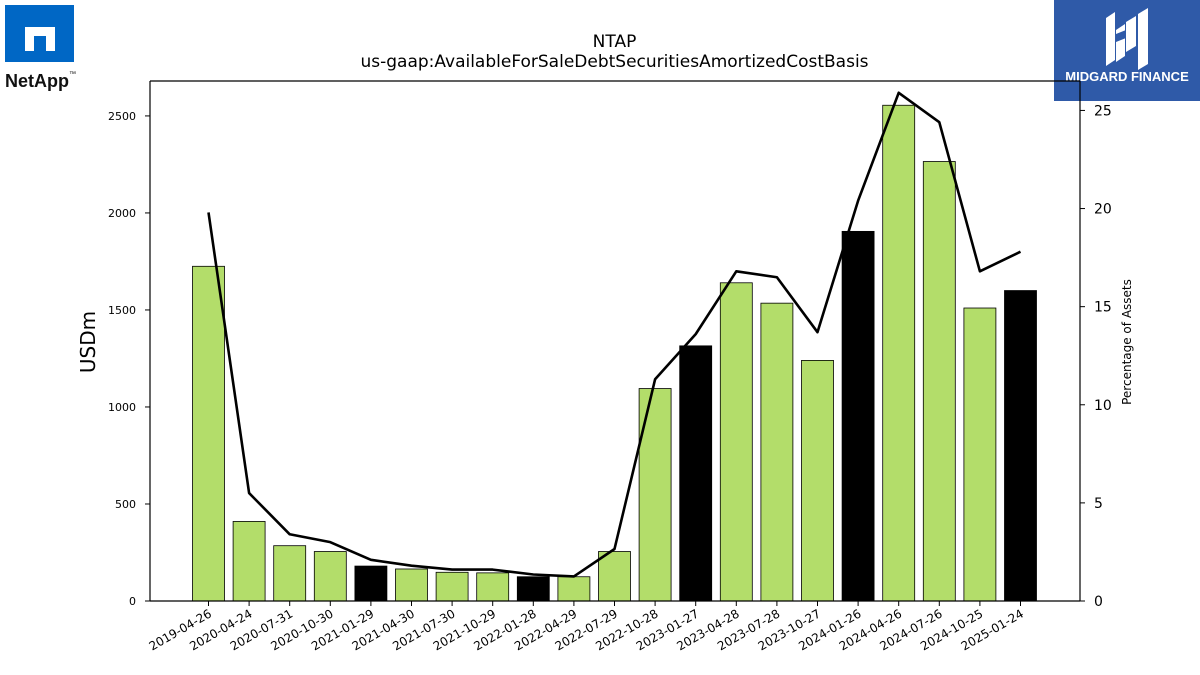 The height and width of the screenshot is (675, 1200). Describe the element at coordinates (1127, 39) in the screenshot. I see `midgard-logo-mark` at that location.